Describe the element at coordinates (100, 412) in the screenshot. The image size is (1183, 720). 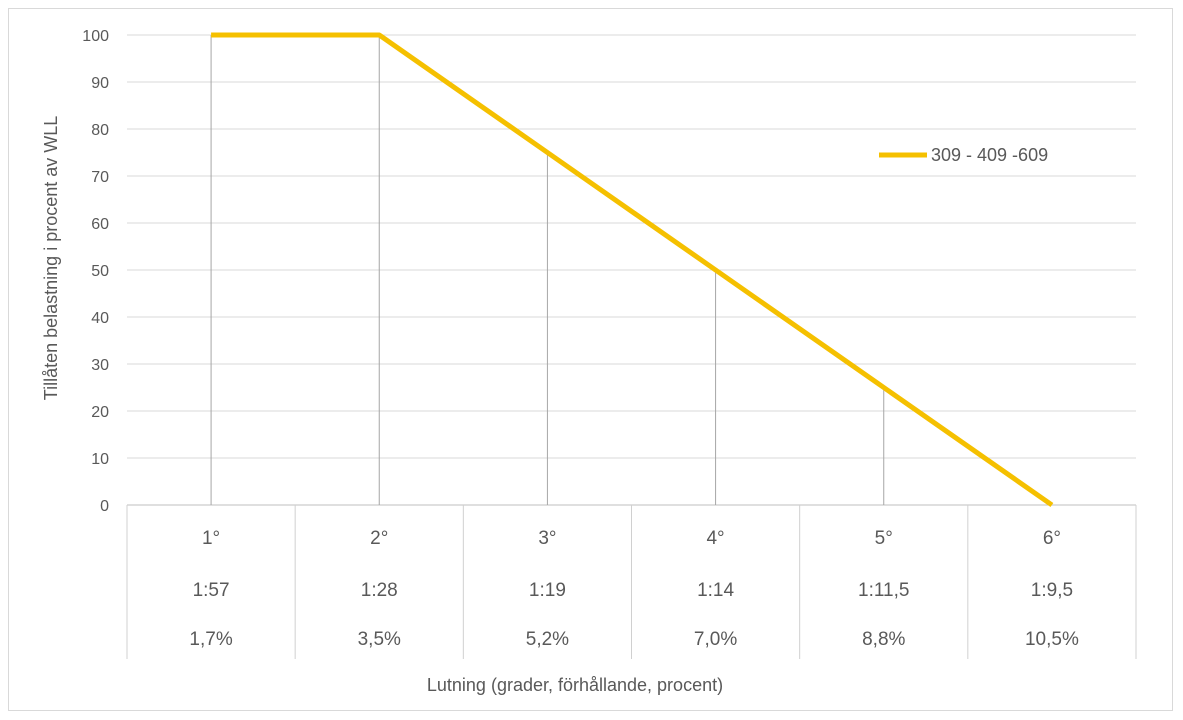
I see `y-tick-label: 20` at that location.